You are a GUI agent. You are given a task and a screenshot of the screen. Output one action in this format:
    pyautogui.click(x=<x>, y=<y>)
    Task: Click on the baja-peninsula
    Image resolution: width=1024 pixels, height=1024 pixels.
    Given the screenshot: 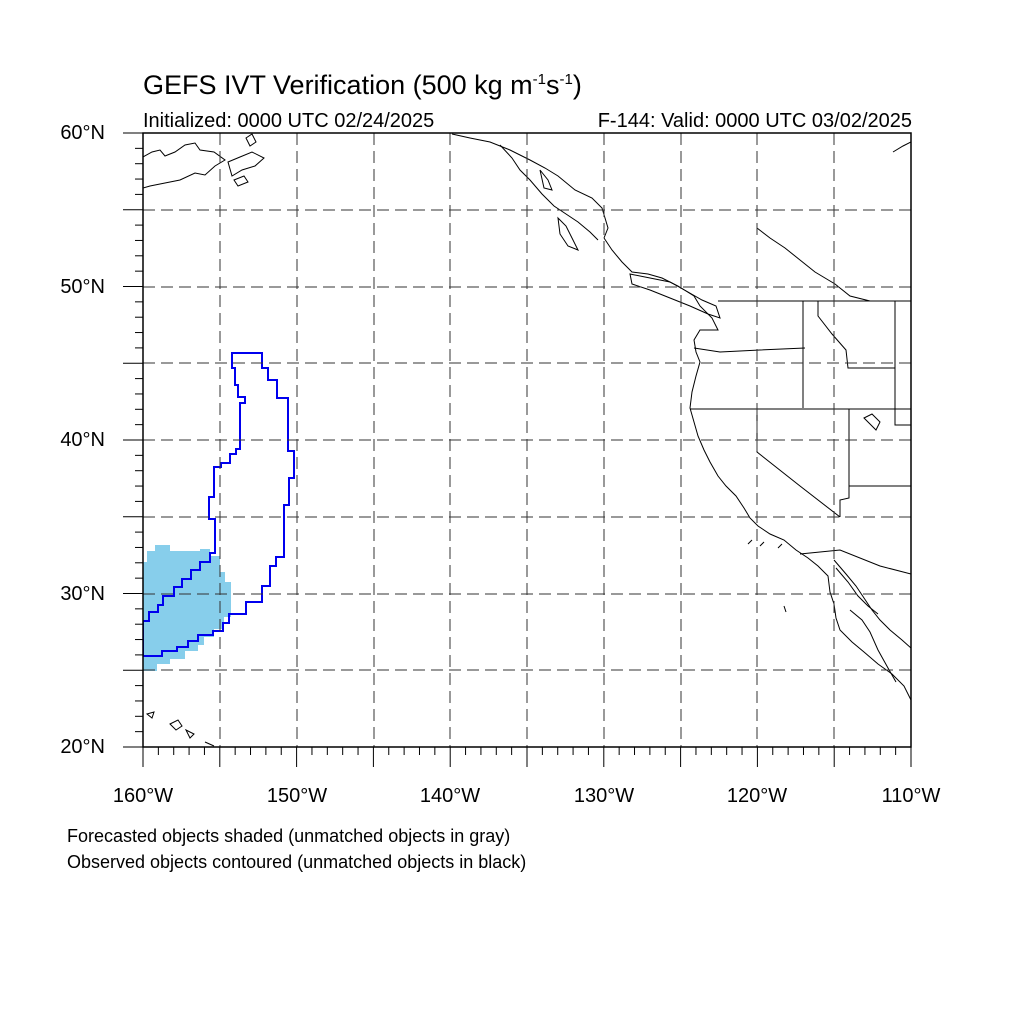 What is the action you would take?
    pyautogui.click(x=872, y=604)
    